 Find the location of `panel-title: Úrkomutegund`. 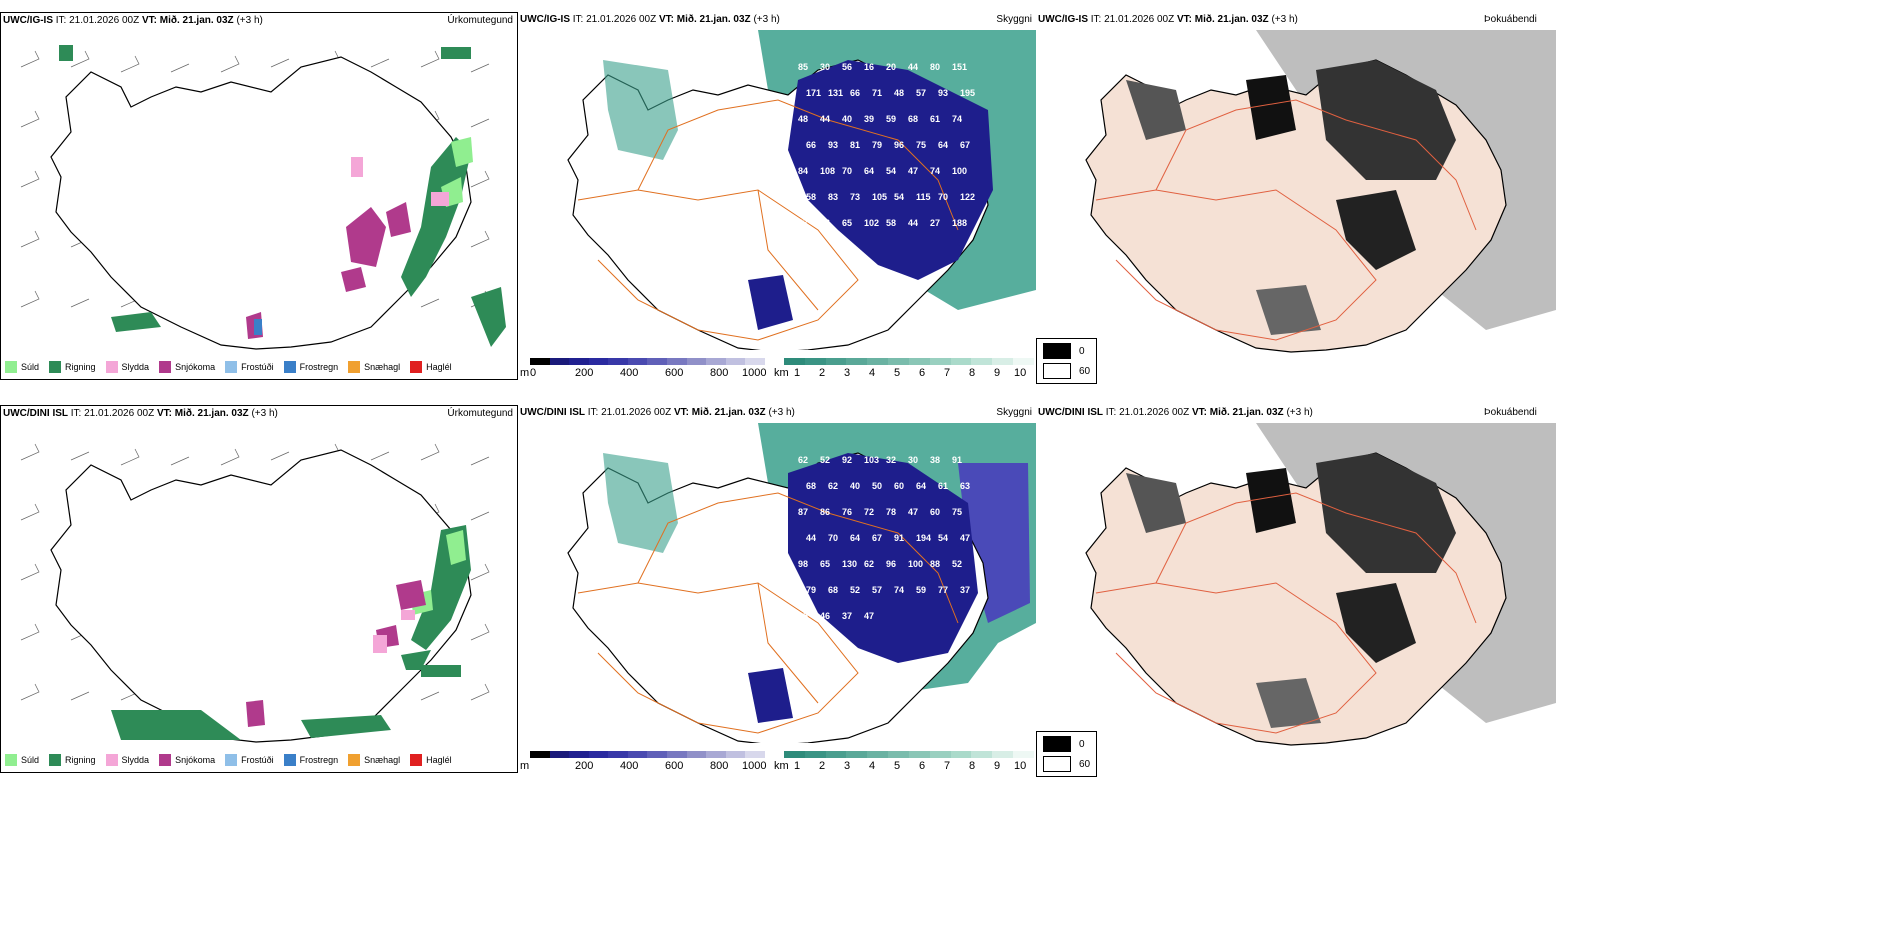

panel-title: Úrkomutegund is located at coordinates (480, 413).